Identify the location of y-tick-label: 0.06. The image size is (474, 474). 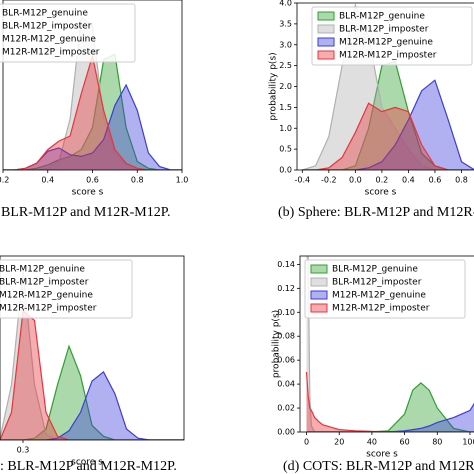
(286, 360).